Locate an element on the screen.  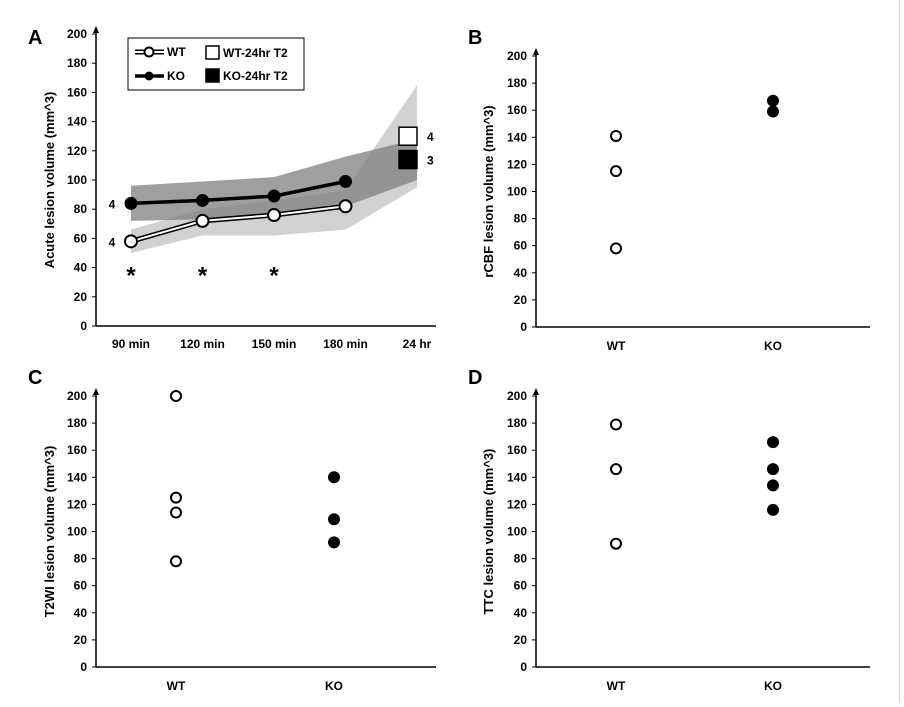
y-axis-label: T2WI lesion volume (mm^3) is located at coordinates (49, 532).